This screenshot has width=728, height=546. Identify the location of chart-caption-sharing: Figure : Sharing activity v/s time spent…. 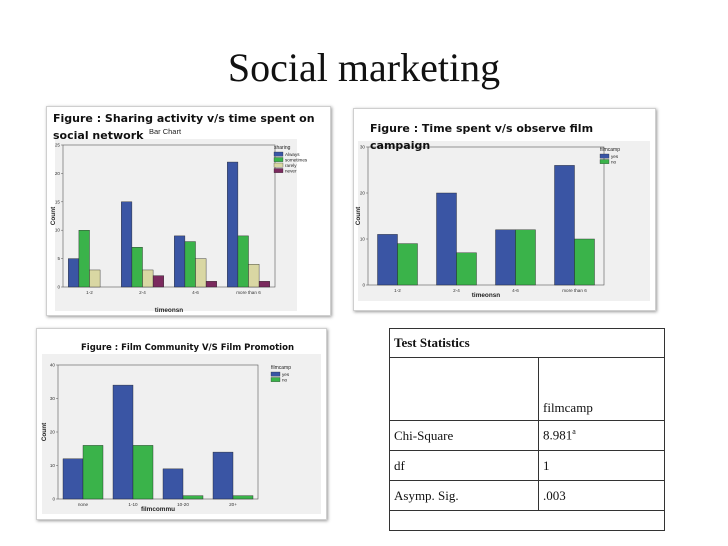
(190, 127).